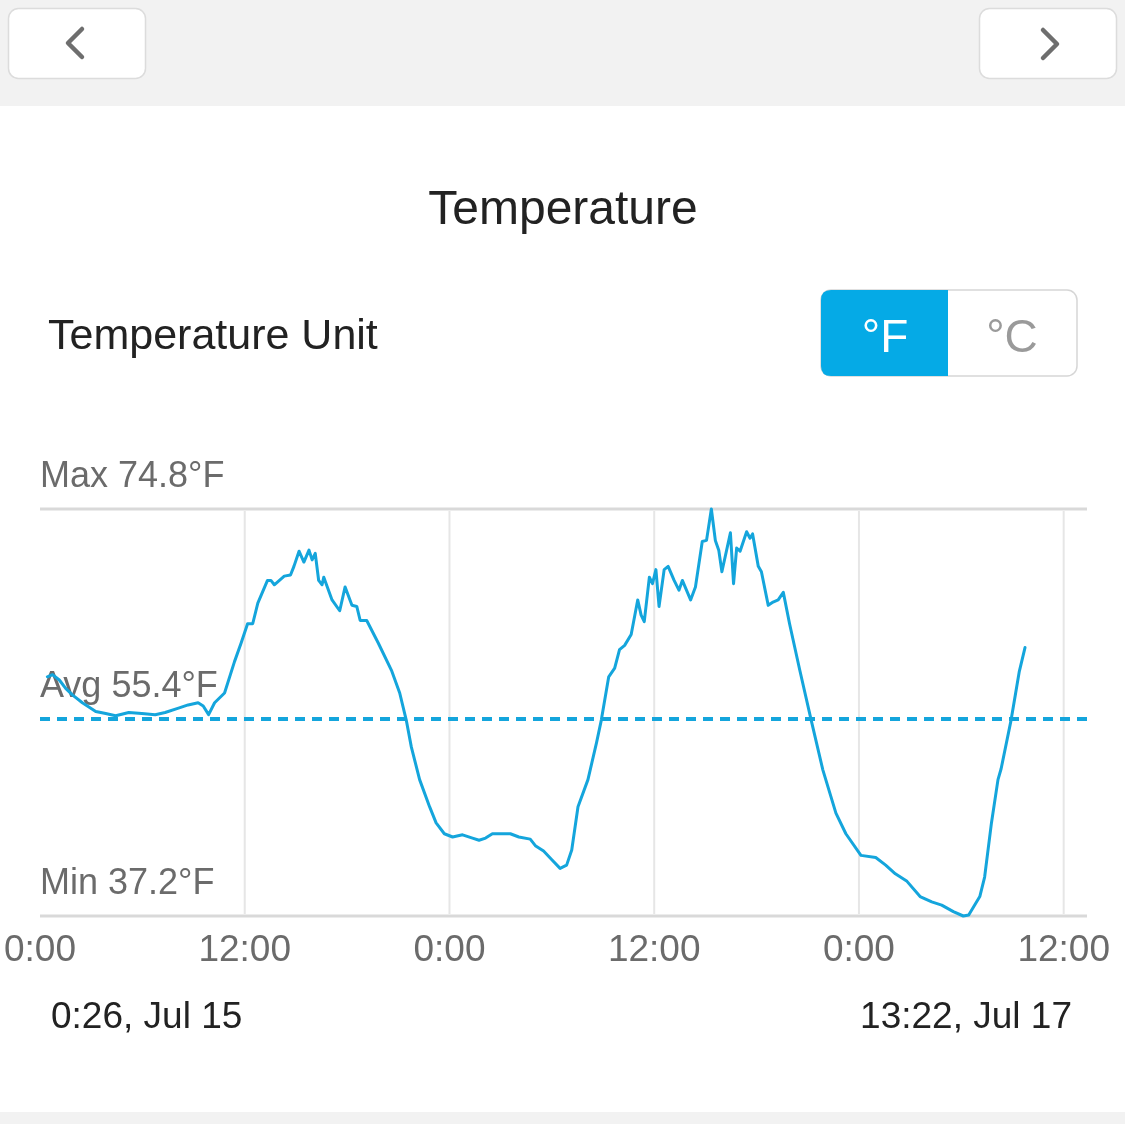  I want to click on text: °C, so click(1012, 336).